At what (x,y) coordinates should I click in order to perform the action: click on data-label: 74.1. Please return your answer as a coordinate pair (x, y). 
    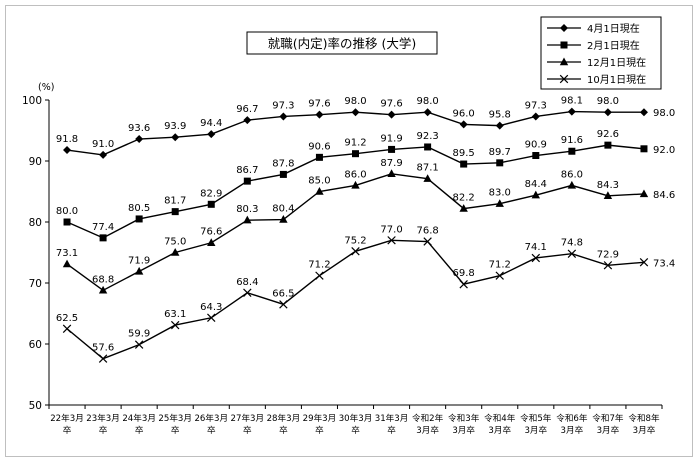
    Looking at the image, I should click on (536, 247).